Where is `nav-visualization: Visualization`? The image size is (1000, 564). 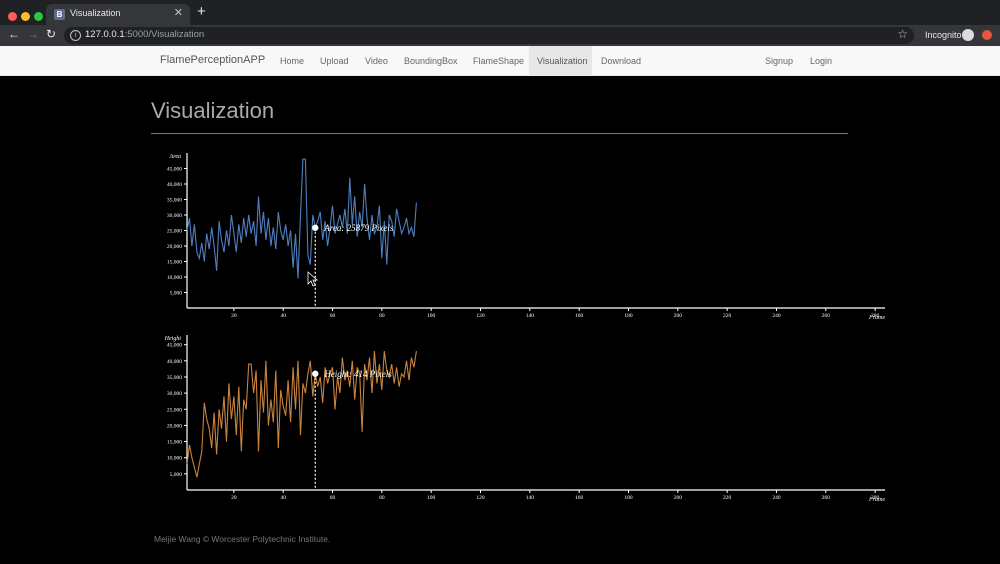 nav-visualization: Visualization is located at coordinates (562, 61).